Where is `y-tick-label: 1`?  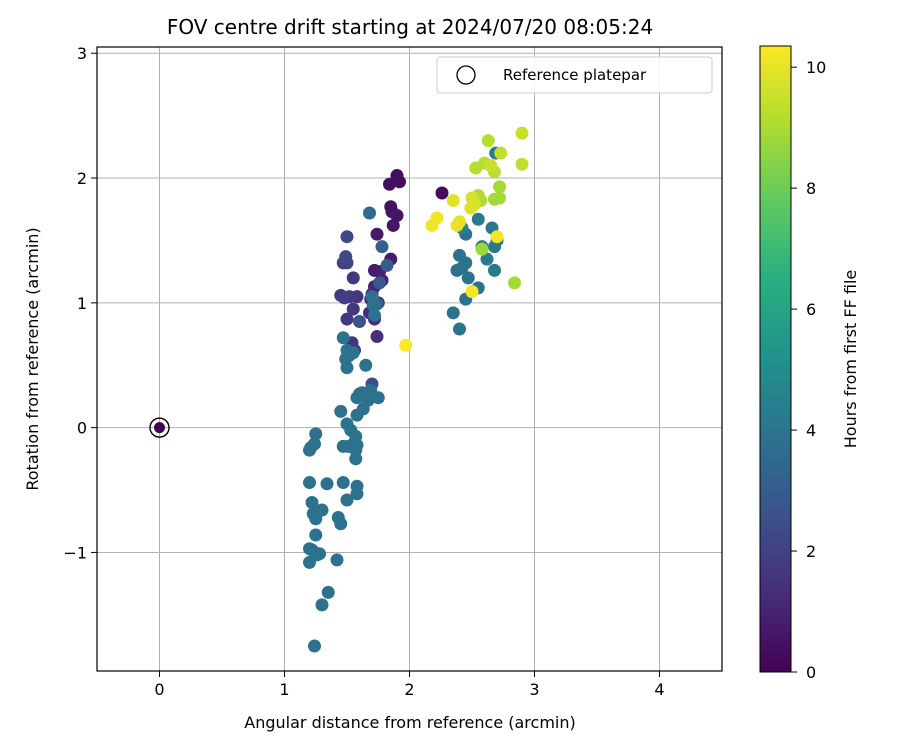
y-tick-label: 1 is located at coordinates (82, 303).